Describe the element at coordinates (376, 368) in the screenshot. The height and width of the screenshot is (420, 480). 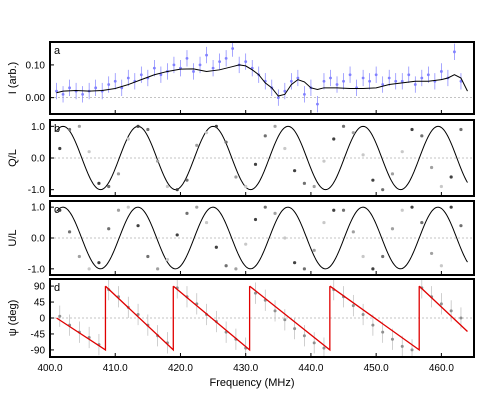
I see `x-tick-label: 450.0` at that location.